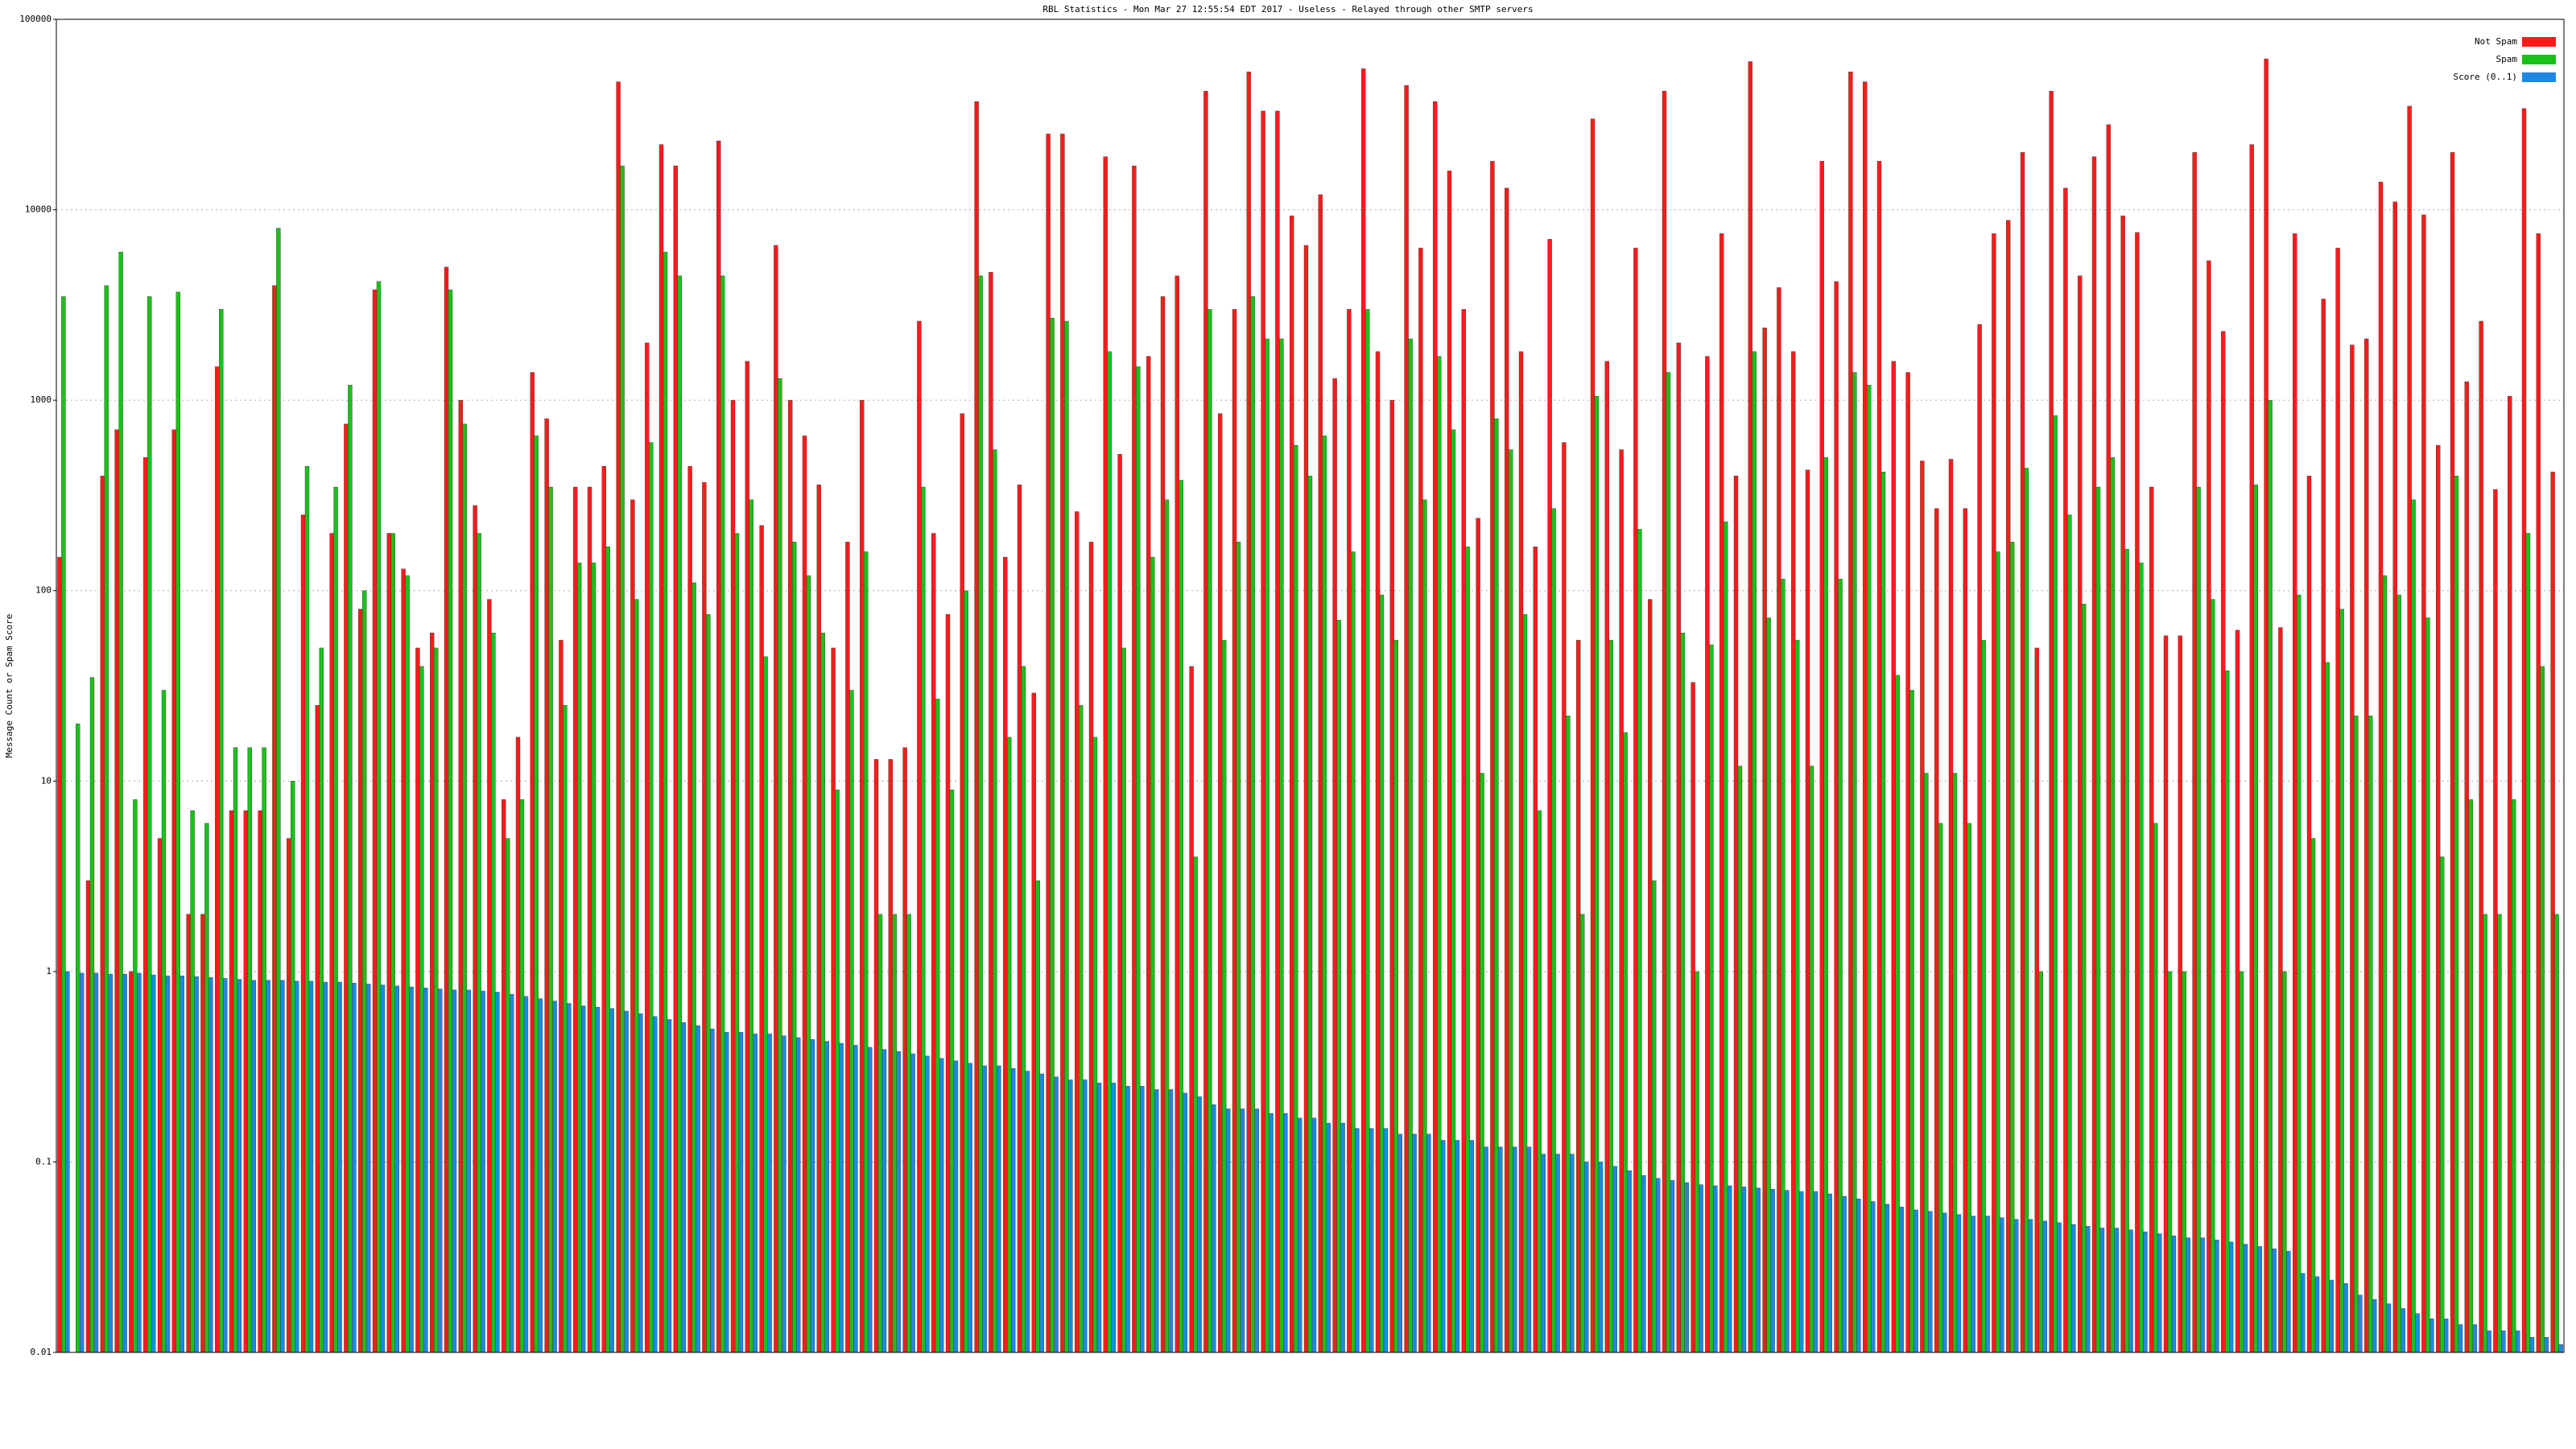  What do you see at coordinates (35, 19) in the screenshot?
I see `y-tick-label: 100000` at bounding box center [35, 19].